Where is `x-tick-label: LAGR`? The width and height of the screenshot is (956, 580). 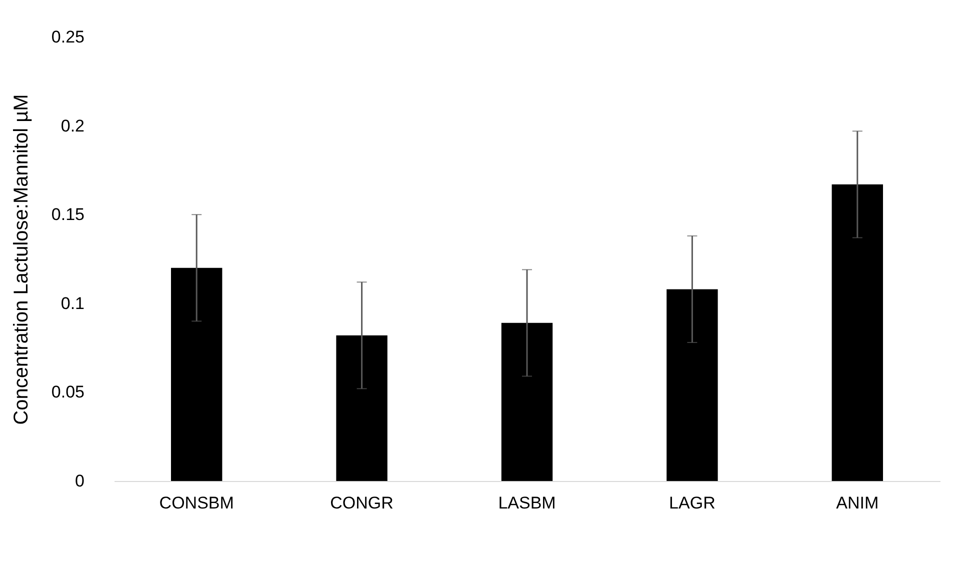
x-tick-label: LAGR is located at coordinates (692, 503).